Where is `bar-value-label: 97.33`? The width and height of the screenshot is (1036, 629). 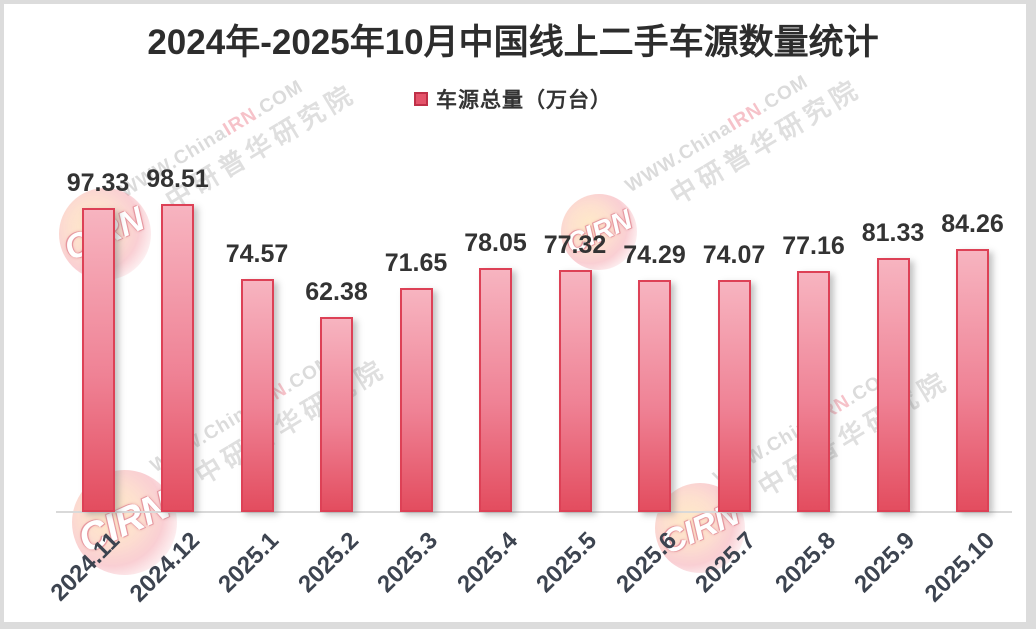
bar-value-label: 97.33 is located at coordinates (98, 182).